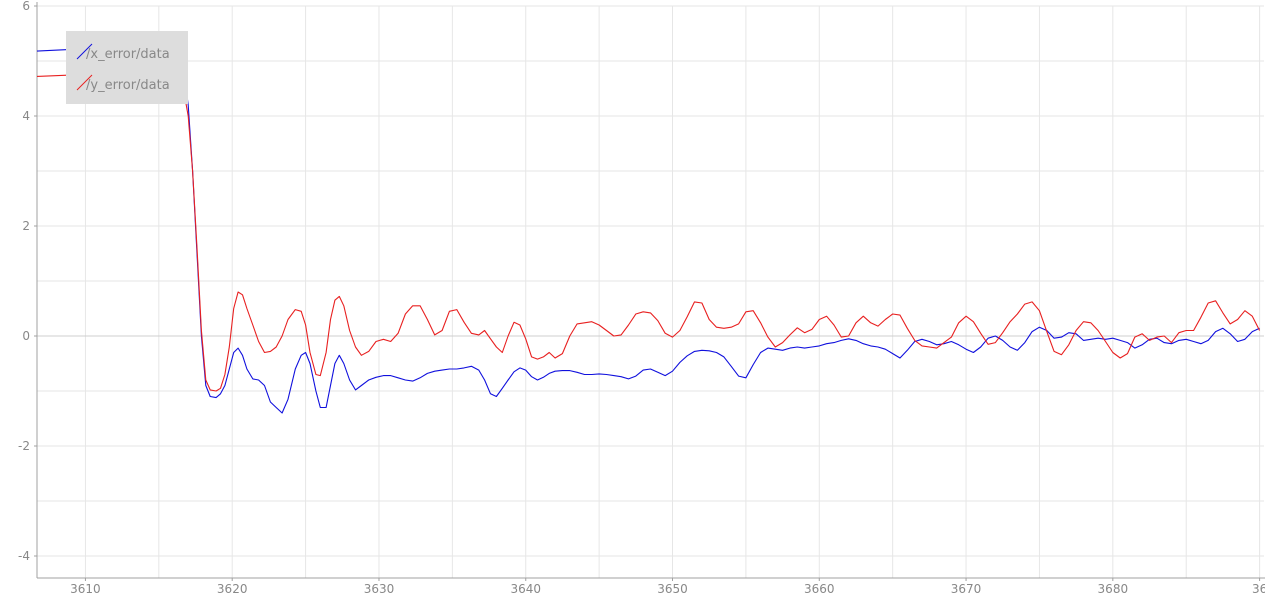 This screenshot has width=1265, height=600. I want to click on legend-box, so click(127, 67).